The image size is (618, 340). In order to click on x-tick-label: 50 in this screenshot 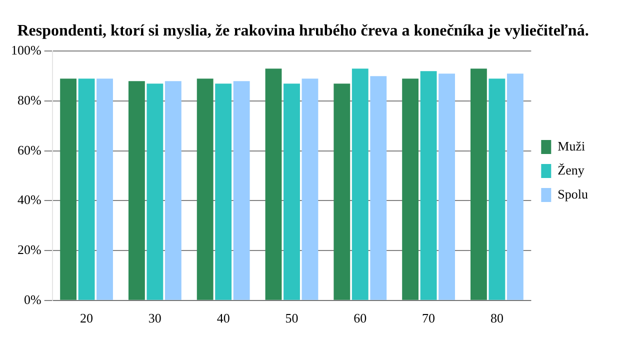, I will do `click(291, 318)`.